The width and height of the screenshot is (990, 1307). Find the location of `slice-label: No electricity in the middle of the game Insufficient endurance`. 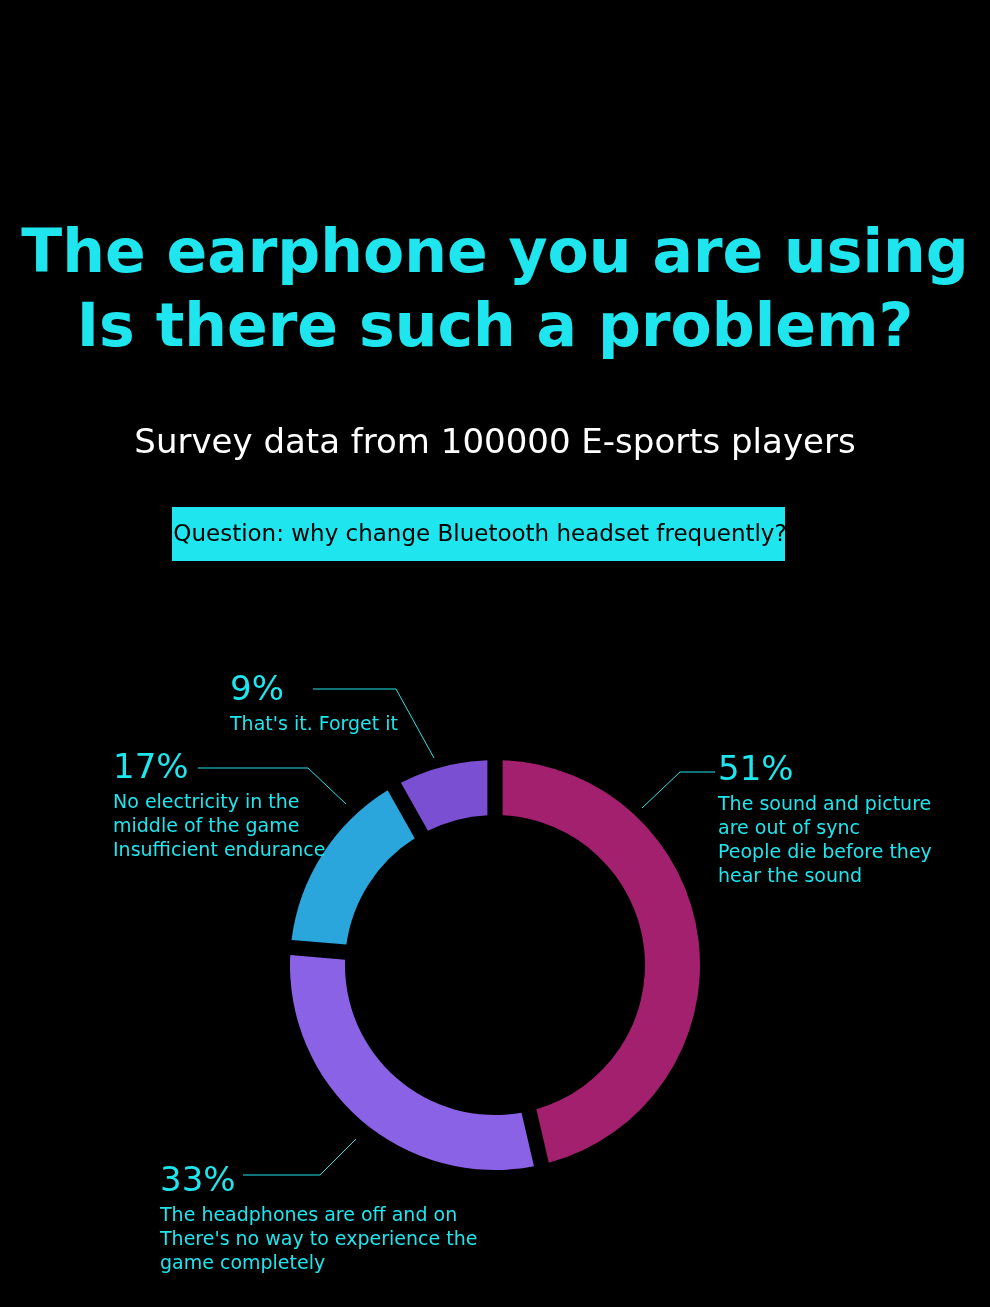

slice-label: No electricity in the middle of the game Insufficient endurance is located at coordinates (219, 825).